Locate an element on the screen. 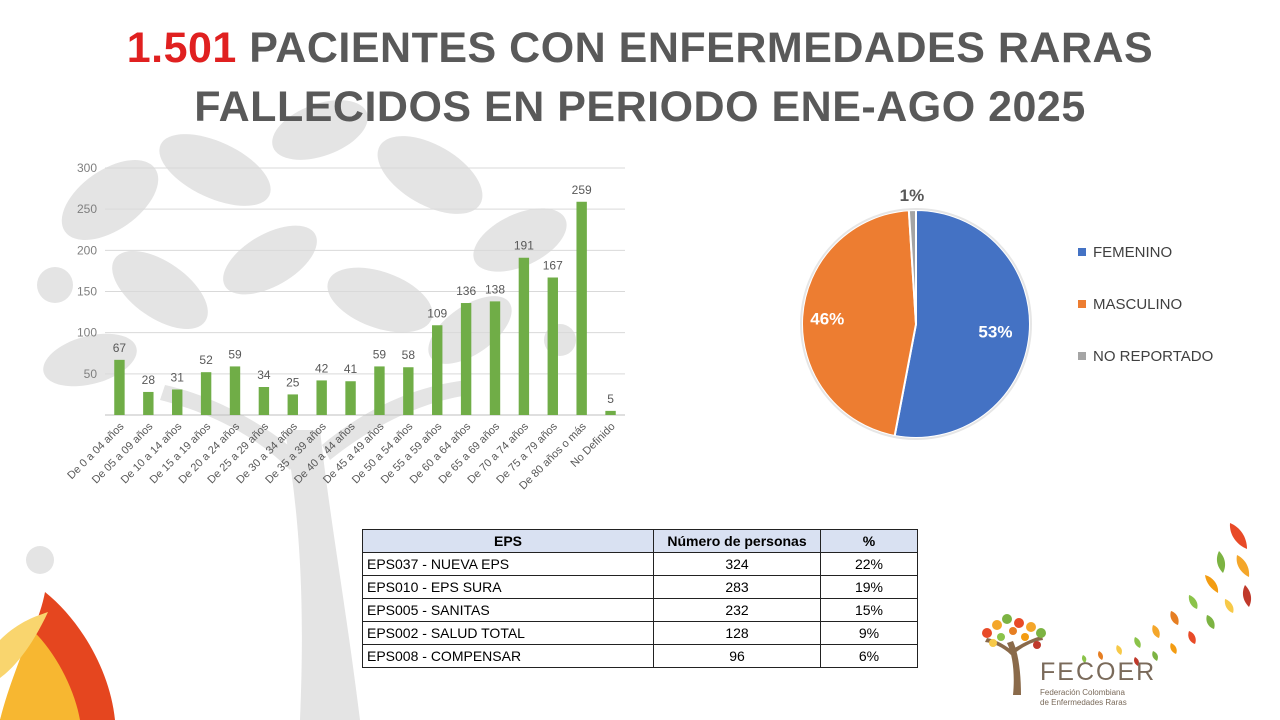 This screenshot has width=1280, height=720. table-row: EPS008 - COMPENSAR 96 6% is located at coordinates (640, 656).